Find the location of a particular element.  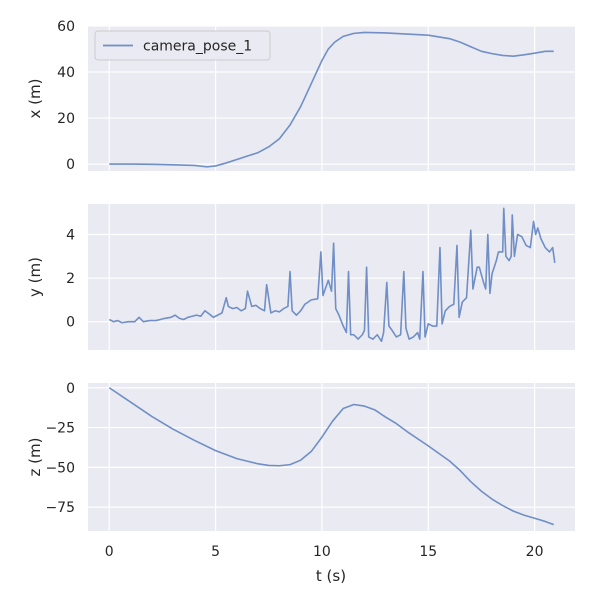

y-tick-label: −50 is located at coordinates (60, 468).